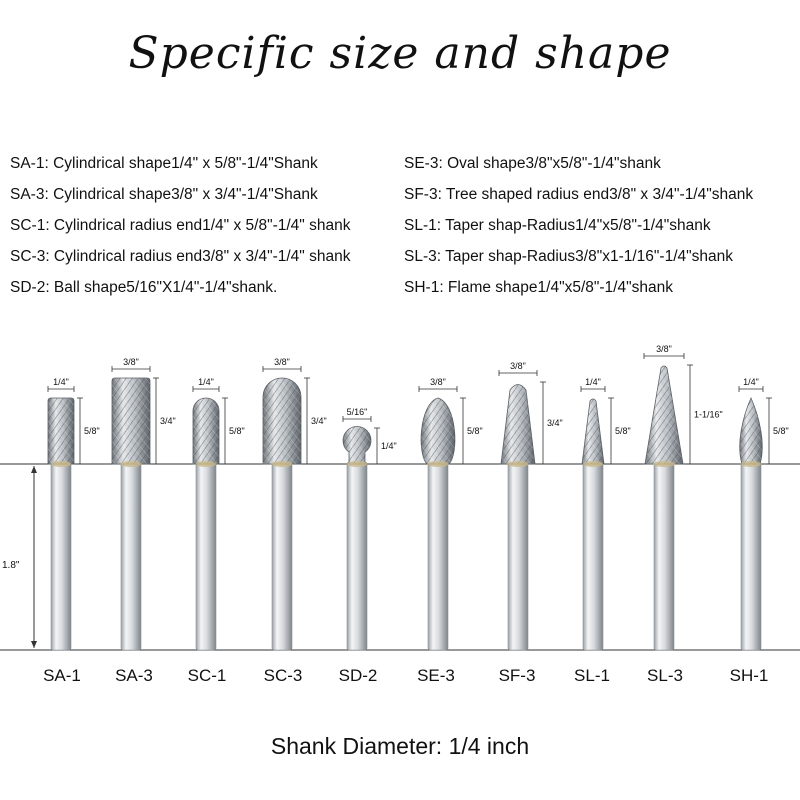 Image resolution: width=800 pixels, height=800 pixels. Describe the element at coordinates (517, 675) in the screenshot. I see `burr-label: SF-3` at that location.